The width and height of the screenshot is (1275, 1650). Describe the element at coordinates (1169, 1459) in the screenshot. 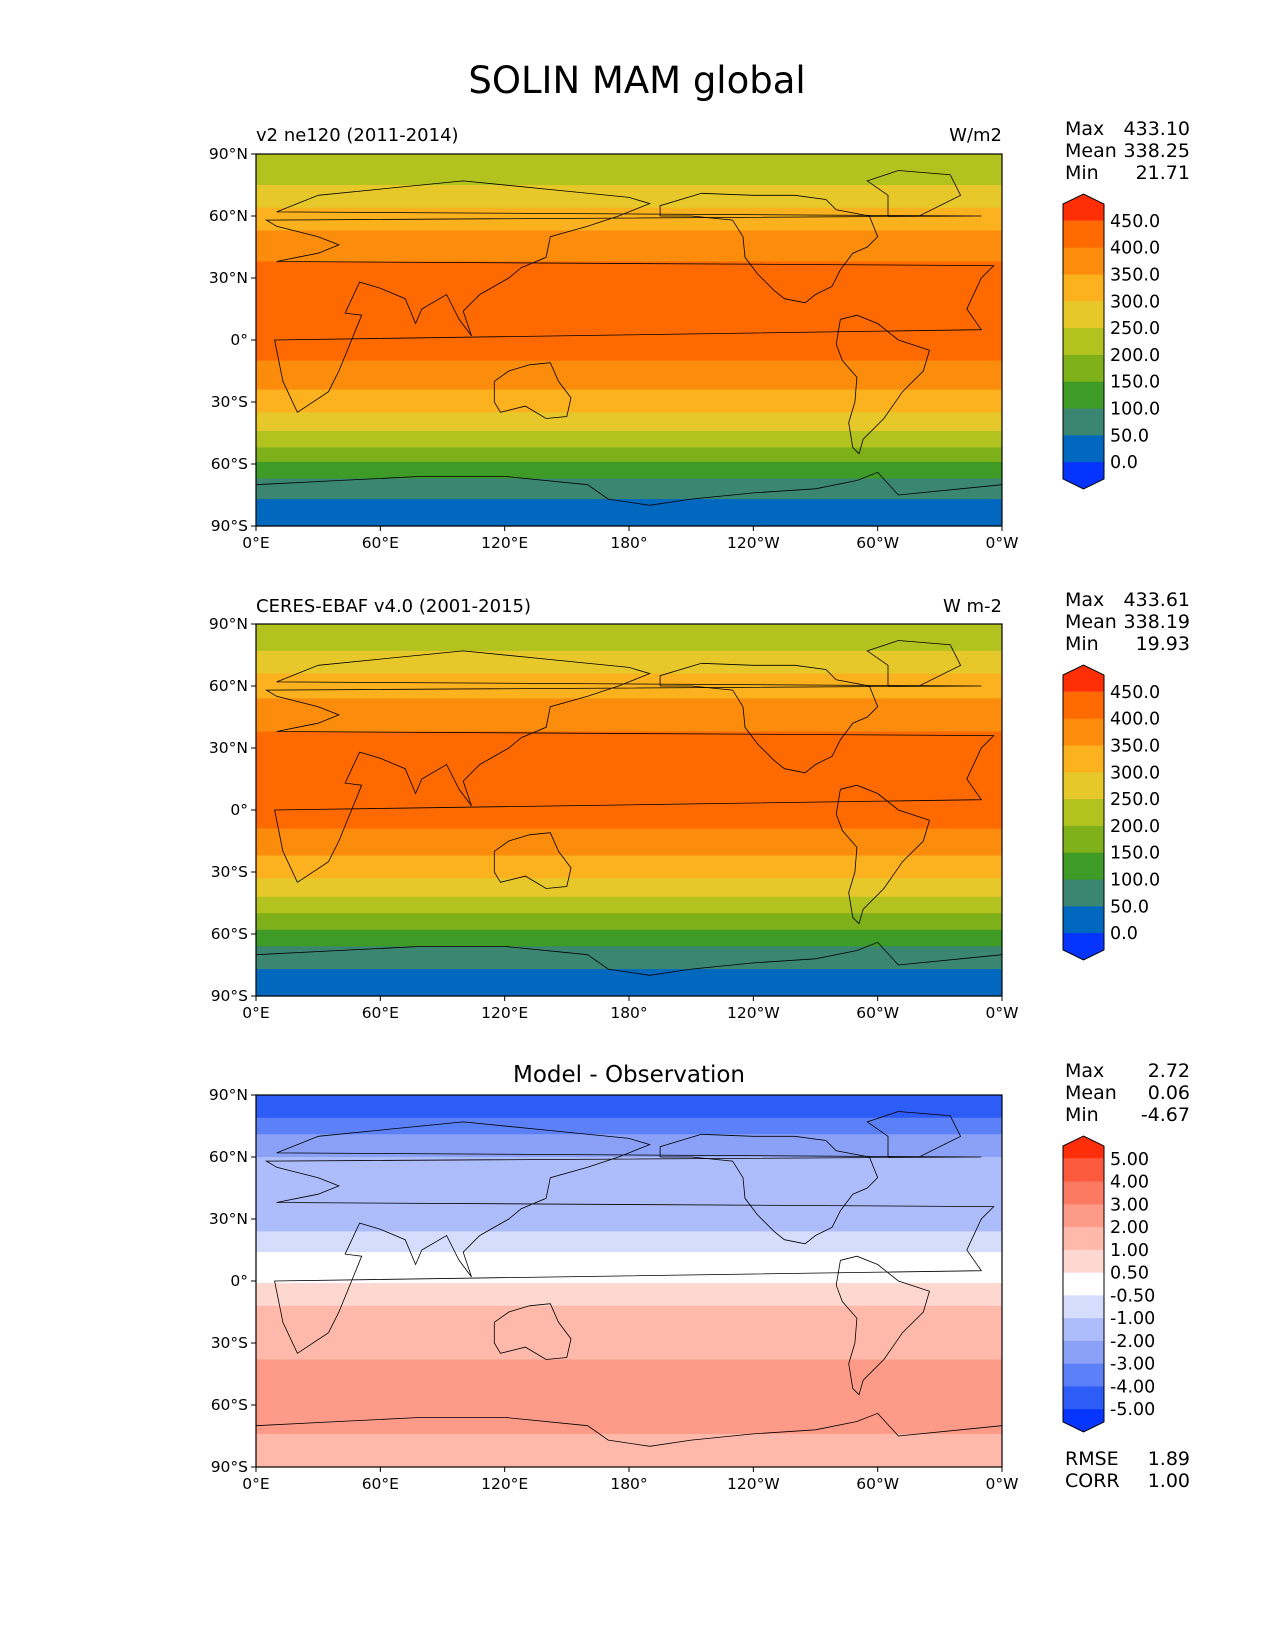

I see `stat-rmse-value: 1.89` at that location.